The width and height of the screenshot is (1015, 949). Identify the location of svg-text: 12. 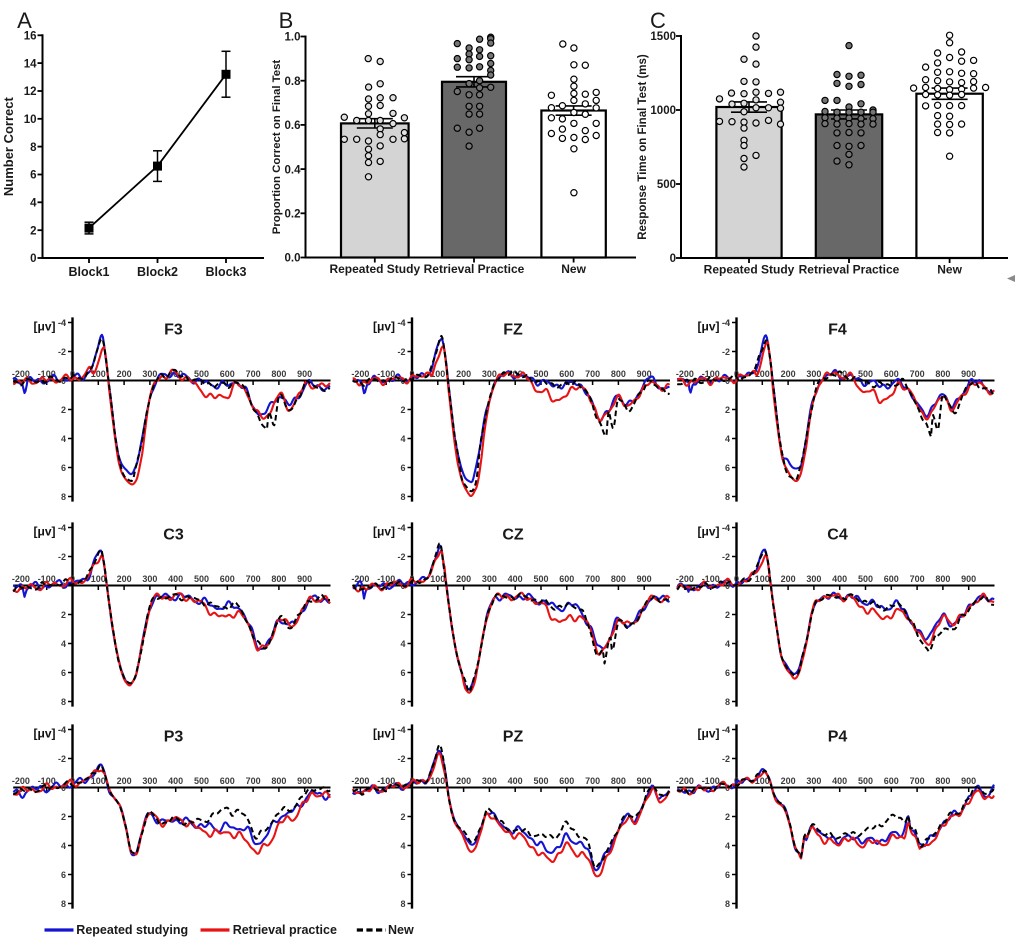
(30, 92).